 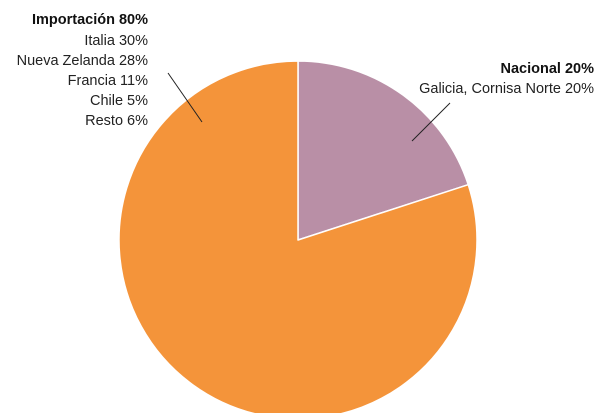 I want to click on label-nacional-detail: Galicia, Cornisa Norte 20%, so click(x=506, y=89).